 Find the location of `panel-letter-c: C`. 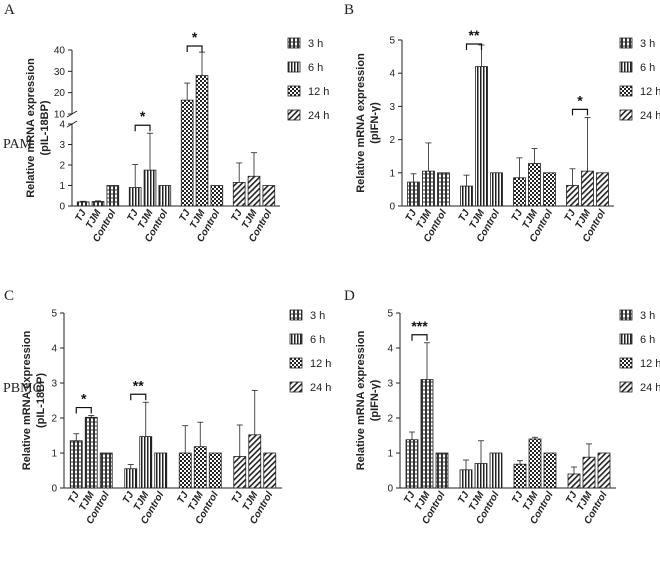

panel-letter-c: C is located at coordinates (9, 296).